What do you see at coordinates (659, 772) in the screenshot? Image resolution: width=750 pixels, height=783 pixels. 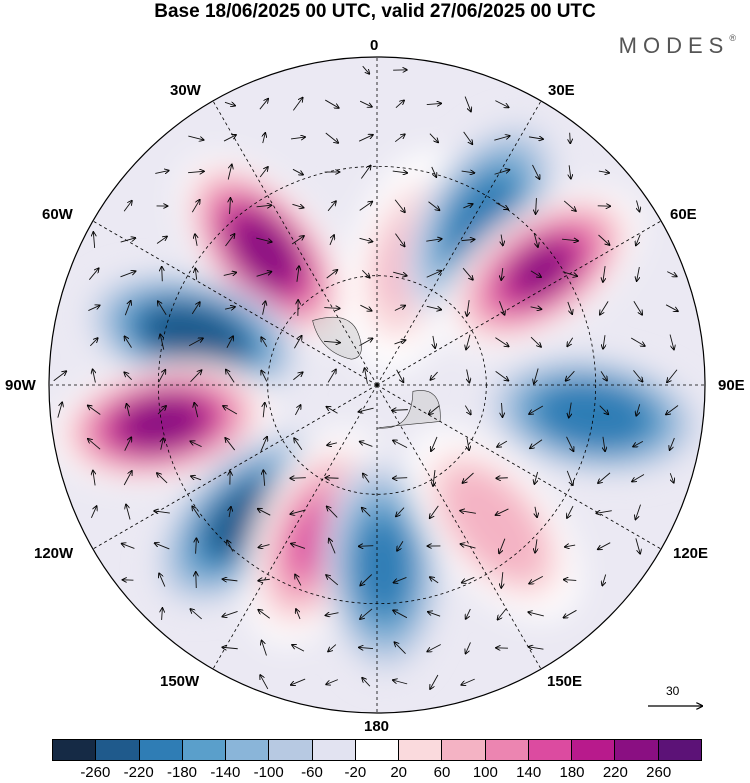 I see `colorbar-tick-label: 260` at bounding box center [659, 772].